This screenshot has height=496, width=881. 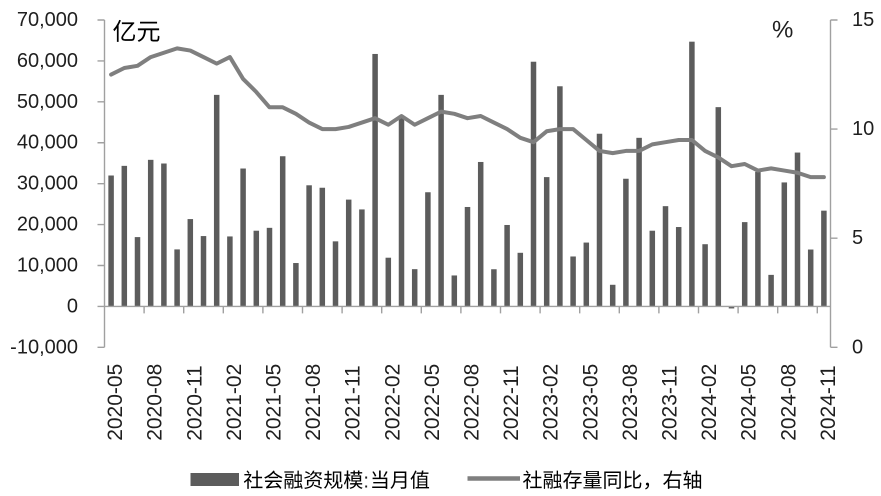 What do you see at coordinates (472, 402) in the screenshot?
I see `svg-text: 2022-08` at bounding box center [472, 402].